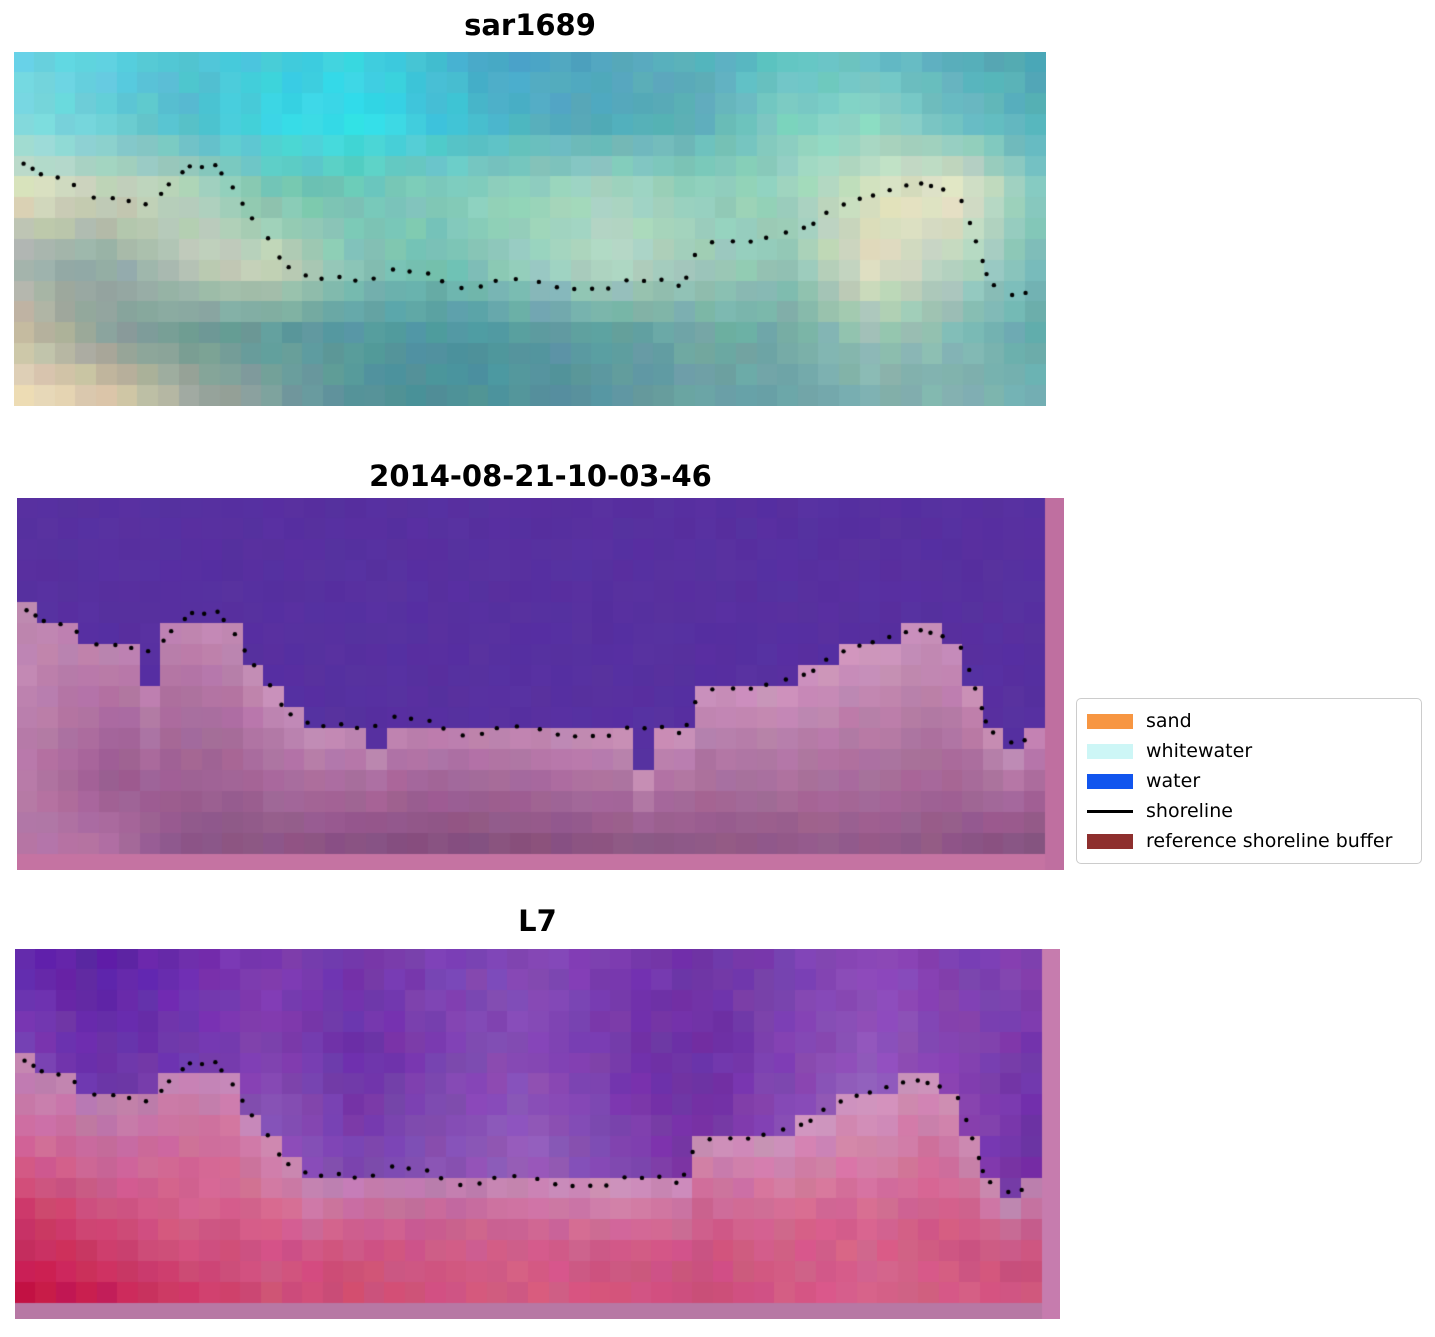 This screenshot has height=1337, width=1435. What do you see at coordinates (1169, 721) in the screenshot?
I see `legend-label: sand` at bounding box center [1169, 721].